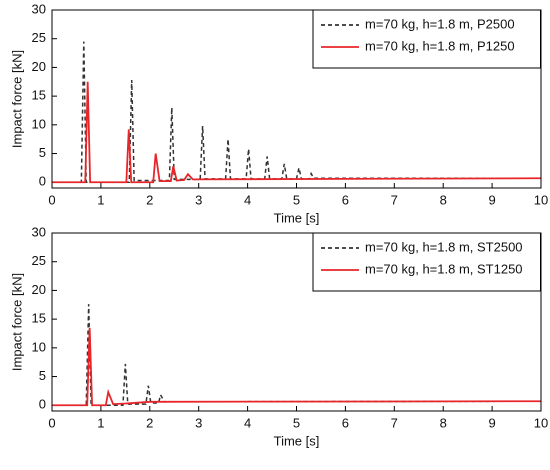 Image resolution: width=550 pixels, height=470 pixels. I want to click on legend-label: m=70 kg, h=1.8 m, ST2500, so click(444, 246).